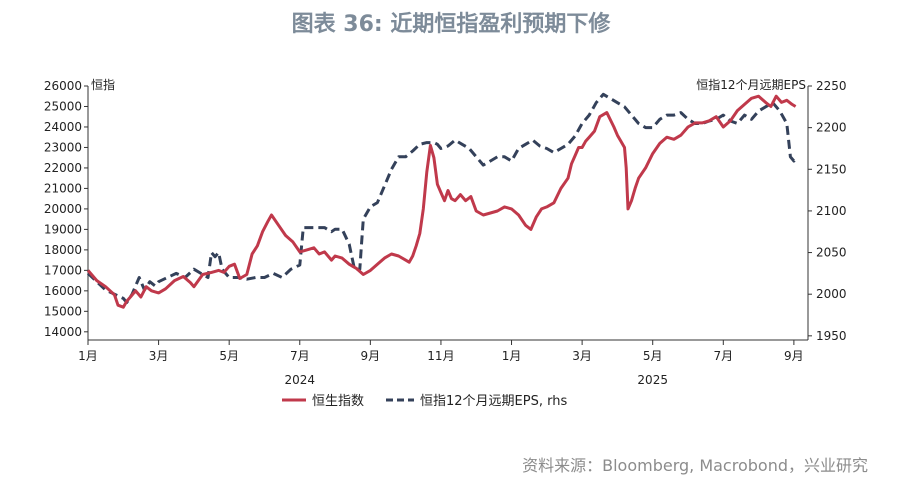 The height and width of the screenshot is (479, 902). I want to click on y-left-tick-label: 26000, so click(63, 86).